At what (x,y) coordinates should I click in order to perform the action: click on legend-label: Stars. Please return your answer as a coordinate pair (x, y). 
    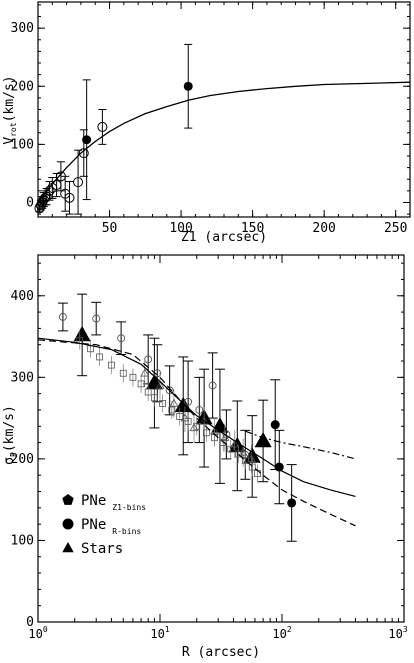
    Looking at the image, I should click on (102, 549).